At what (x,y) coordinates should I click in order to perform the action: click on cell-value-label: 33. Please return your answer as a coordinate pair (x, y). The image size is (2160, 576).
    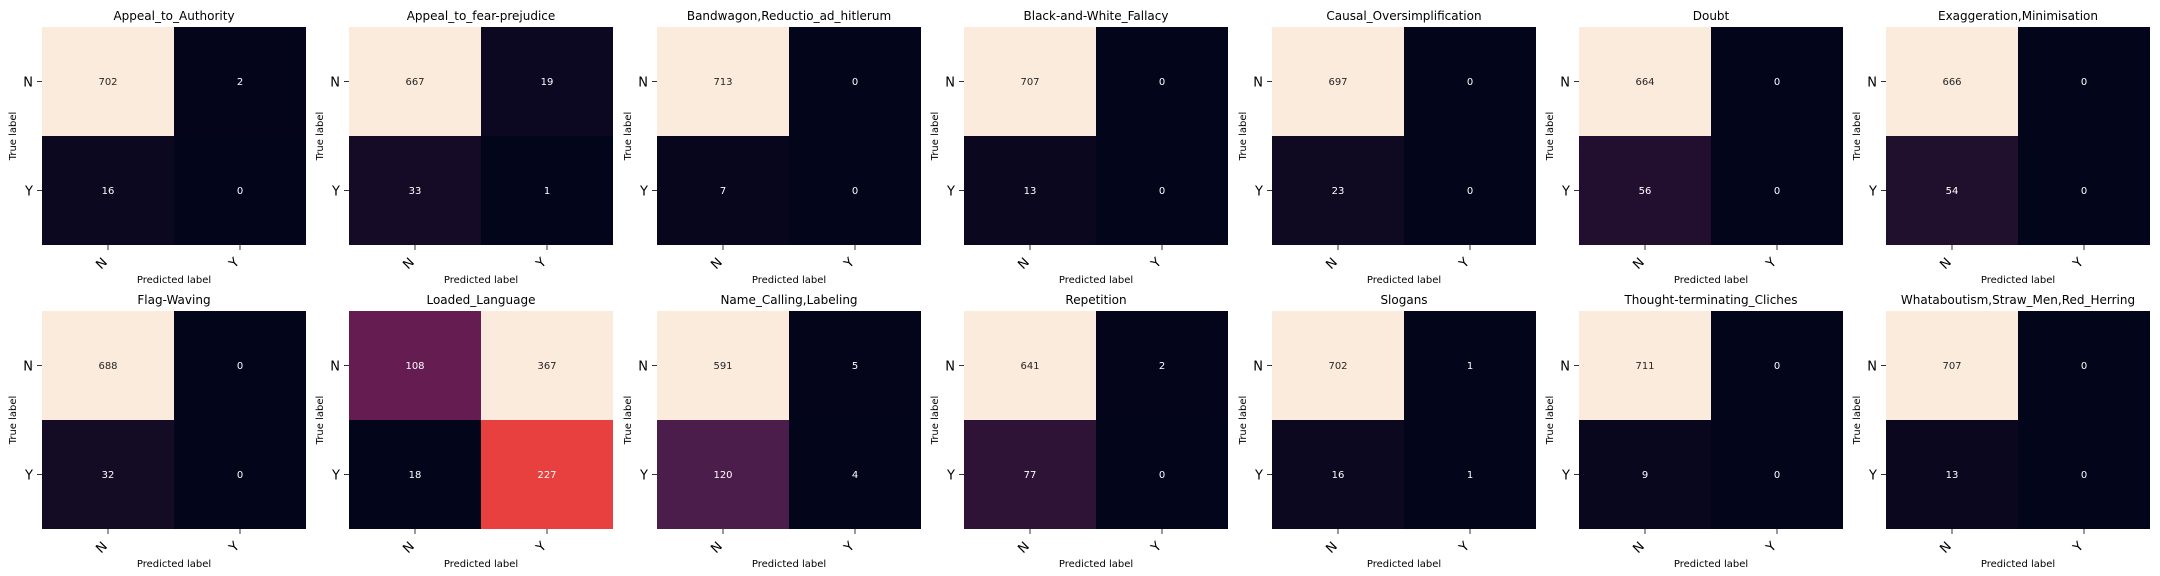
    Looking at the image, I should click on (415, 191).